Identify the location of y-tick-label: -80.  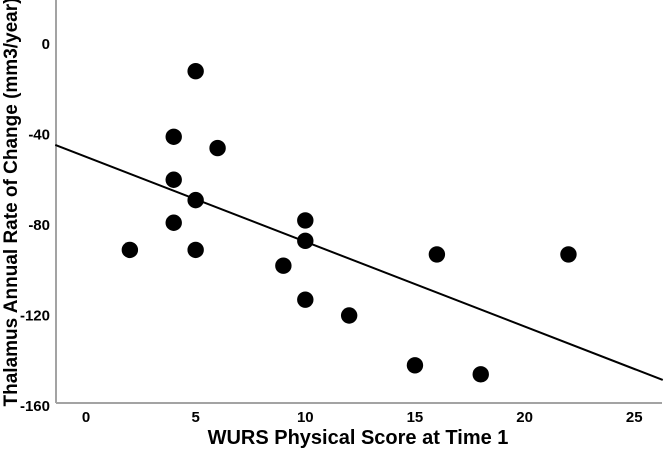
(39, 225).